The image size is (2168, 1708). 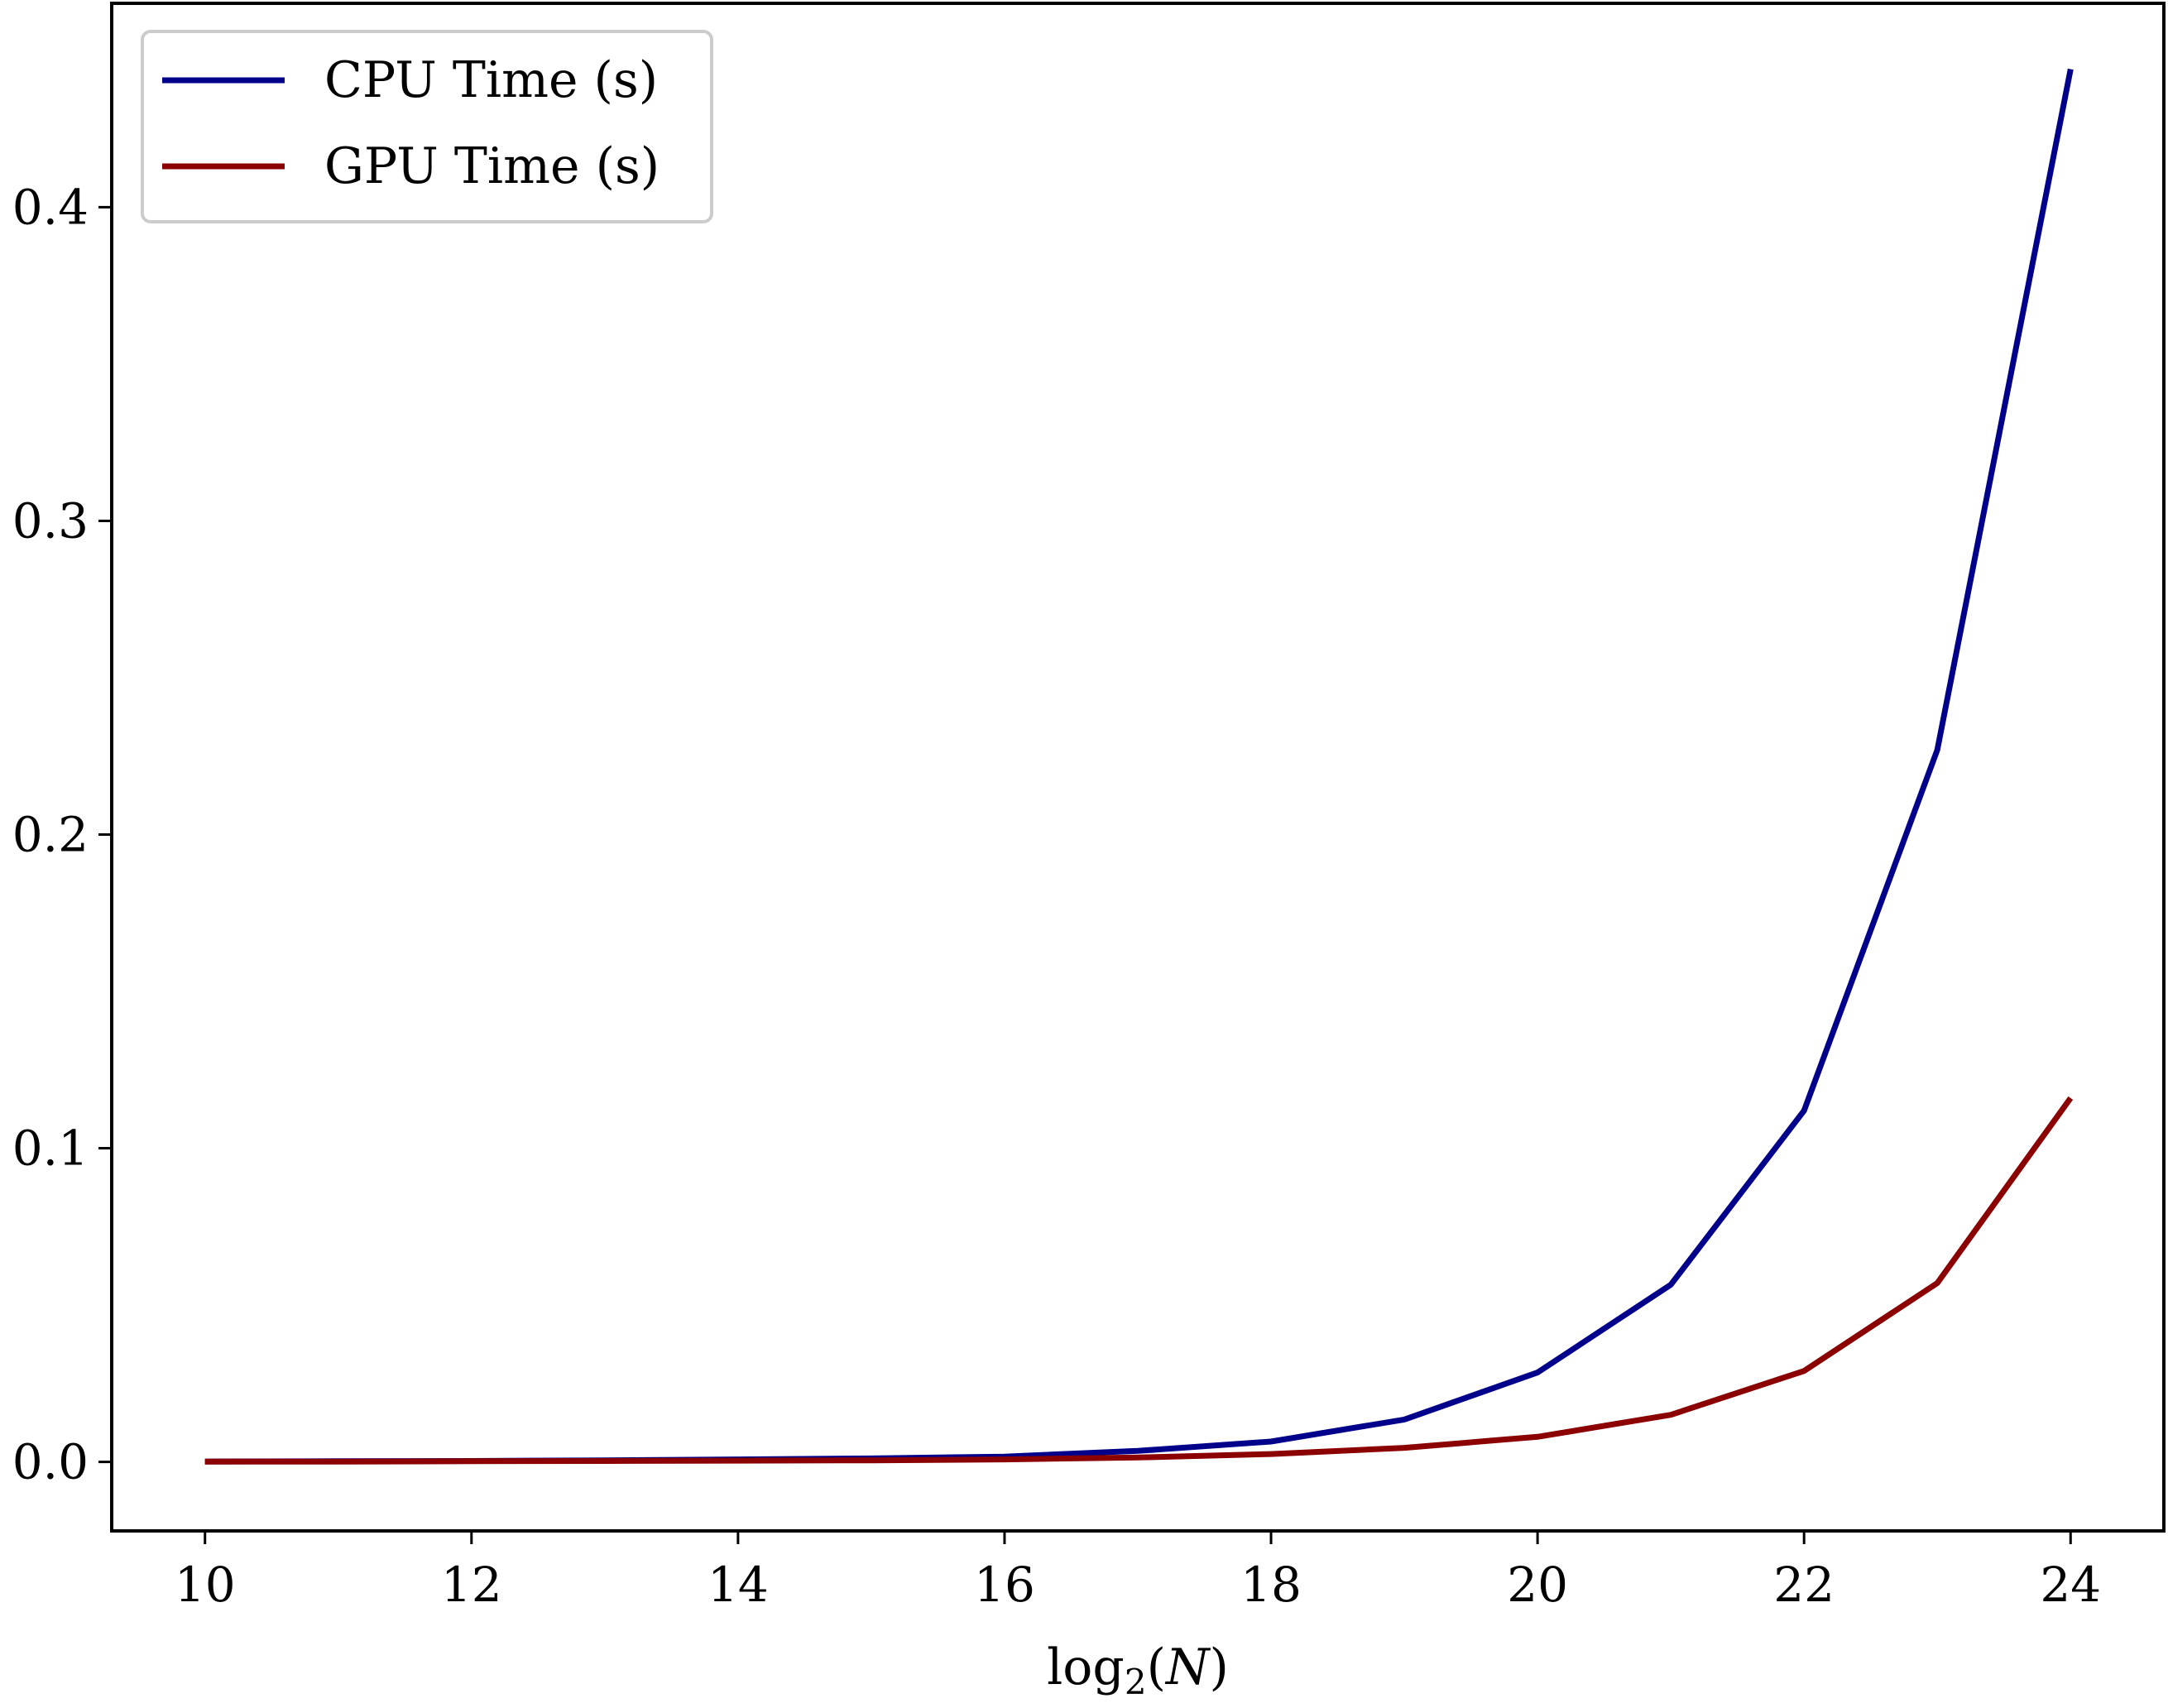 What do you see at coordinates (1156, 1667) in the screenshot?
I see `x-axis-title-open-paren: (` at bounding box center [1156, 1667].